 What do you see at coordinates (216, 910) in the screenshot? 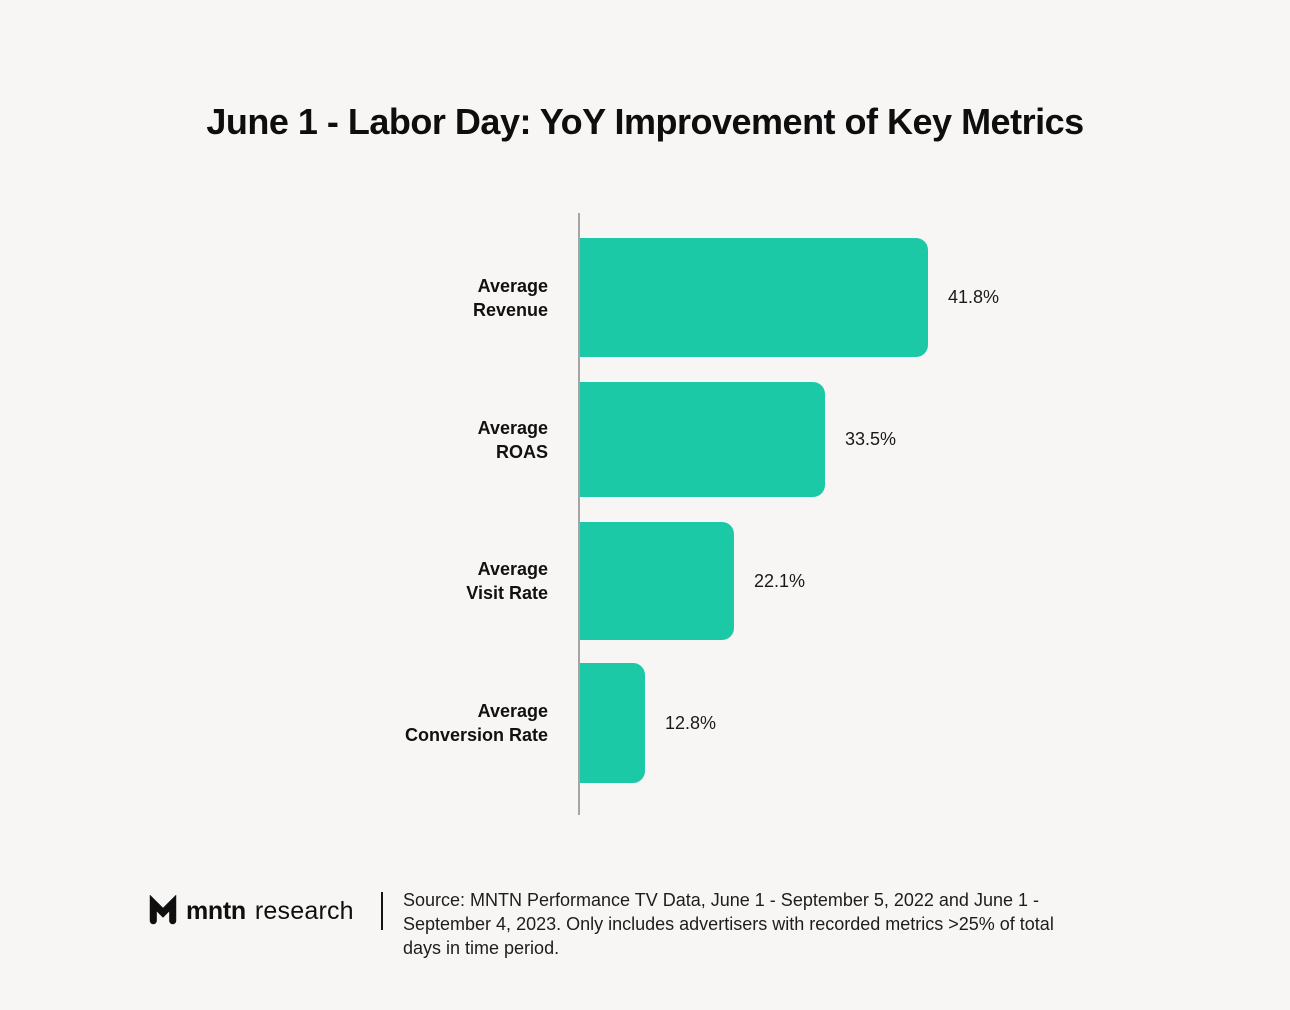
I see `logo-text-mntn: mntn` at bounding box center [216, 910].